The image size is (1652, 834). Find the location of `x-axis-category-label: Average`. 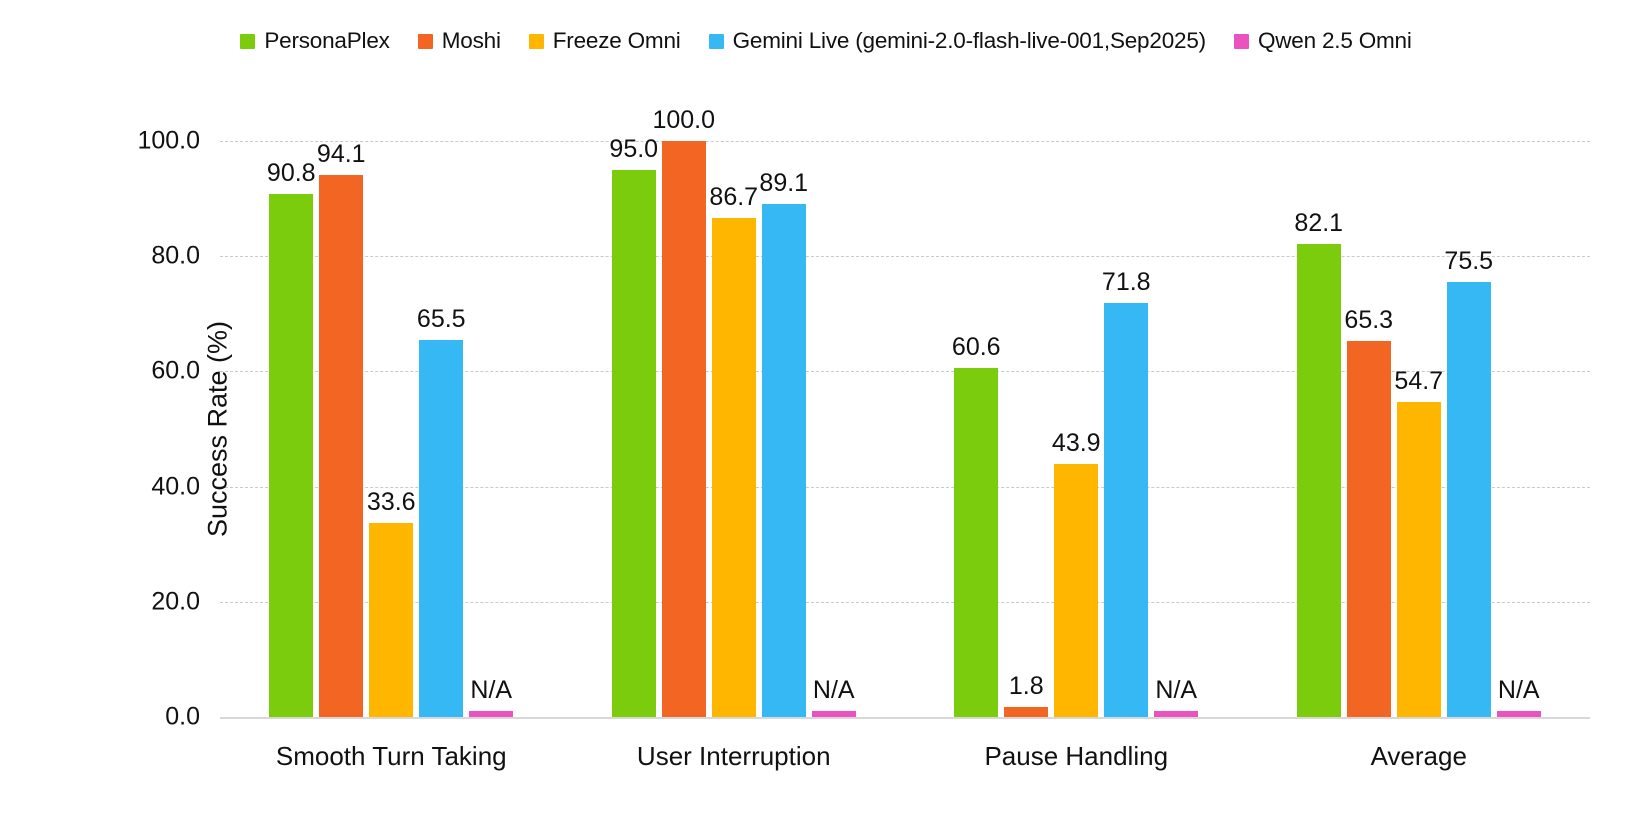

x-axis-category-label: Average is located at coordinates (1418, 756).